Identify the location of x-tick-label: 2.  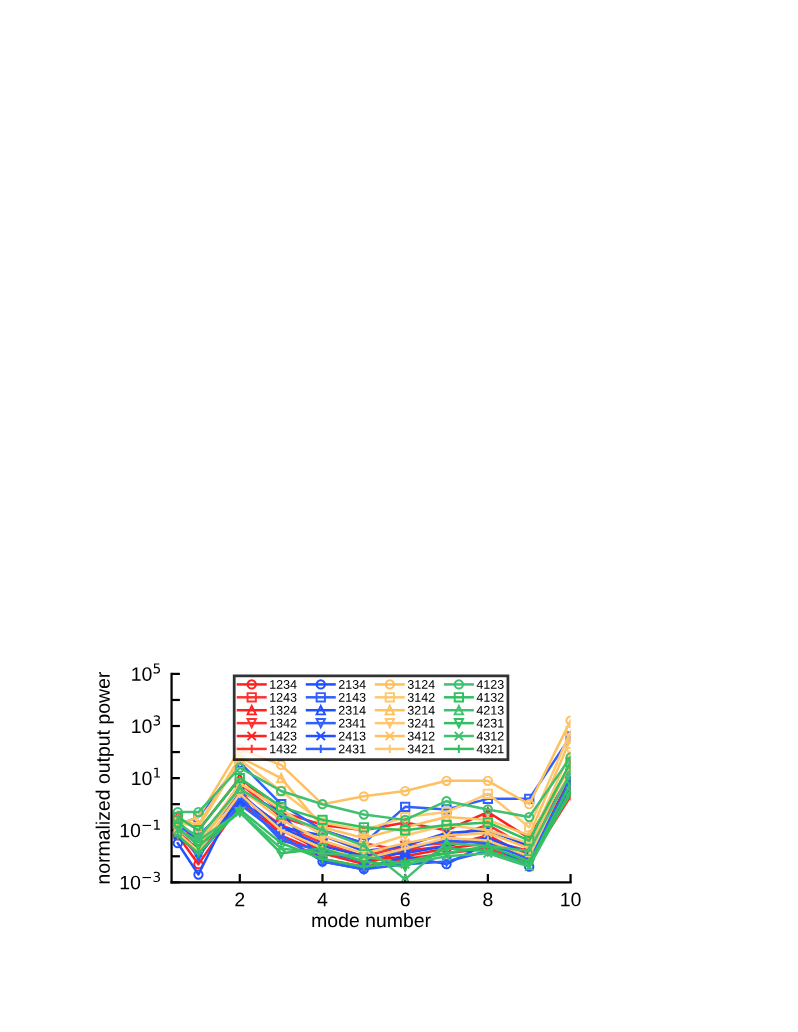
(240, 899).